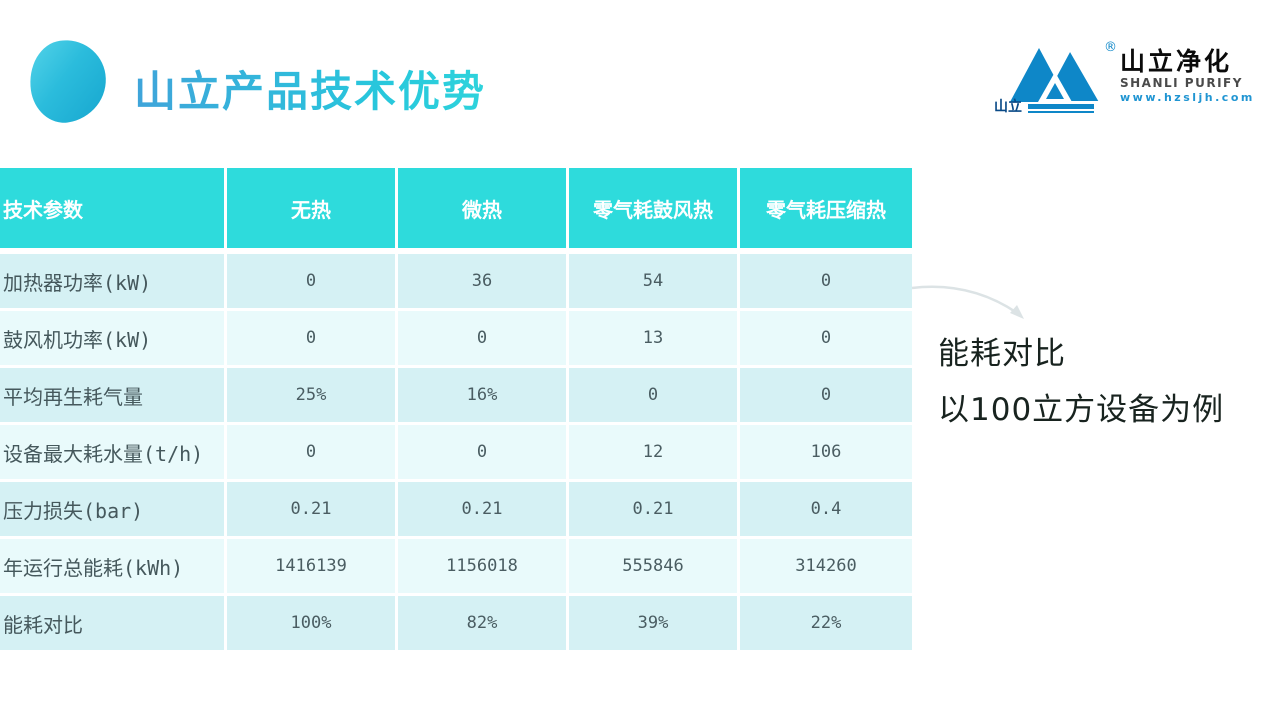 This screenshot has width=1280, height=720. Describe the element at coordinates (1176, 61) in the screenshot. I see `logo-name-cn: 山立净化` at that location.